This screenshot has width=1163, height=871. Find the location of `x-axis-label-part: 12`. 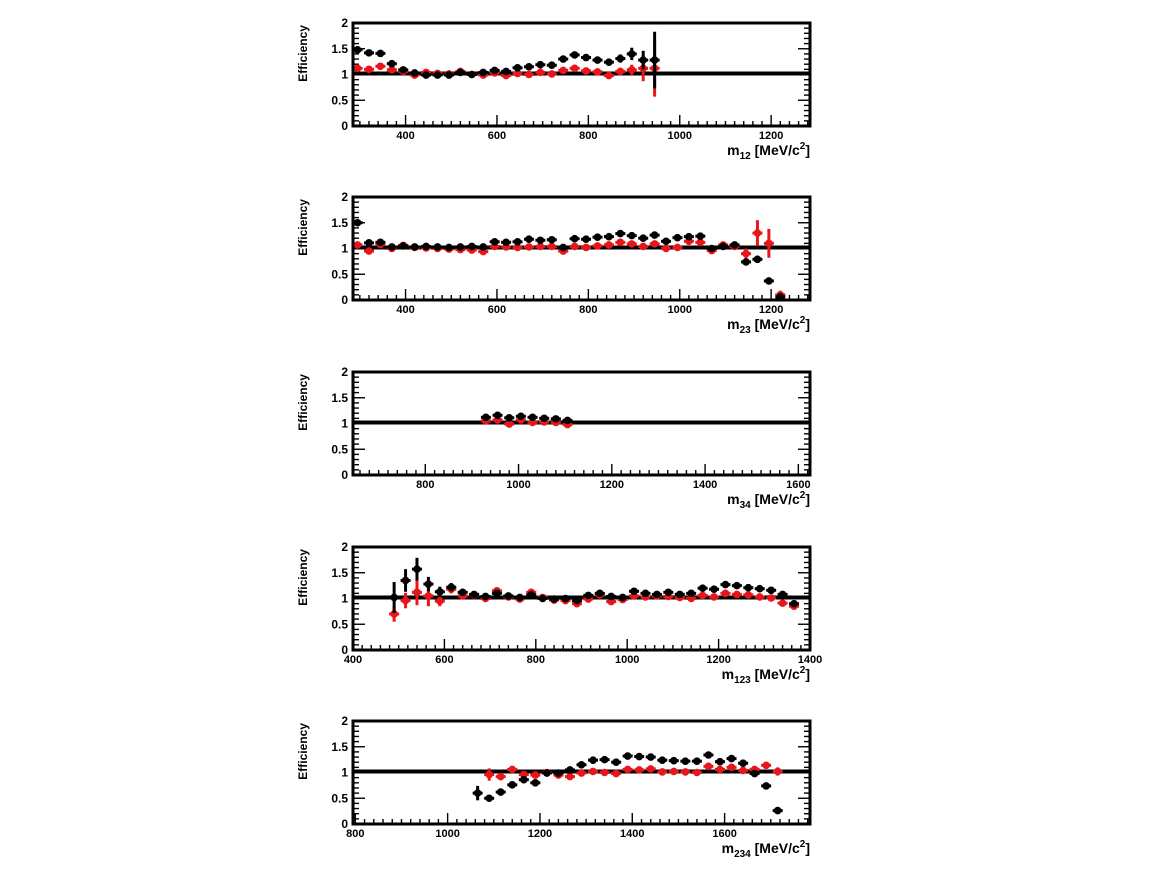

x-axis-label-part: 12 is located at coordinates (746, 156).